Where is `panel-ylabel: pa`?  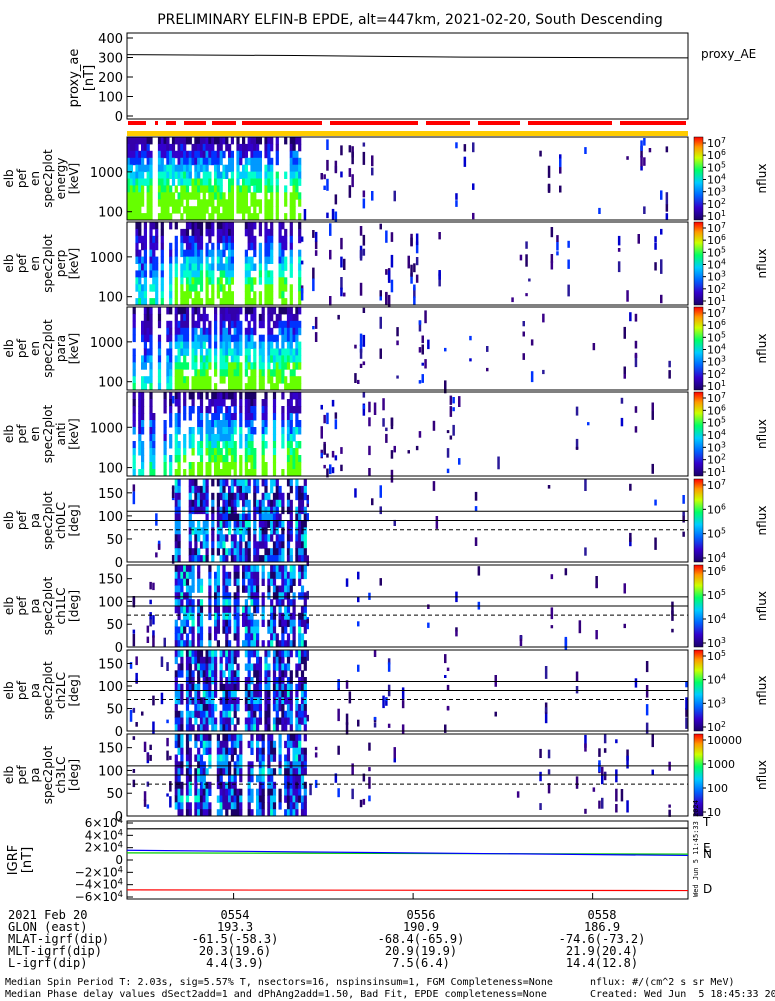
panel-ylabel: pa is located at coordinates (35, 520).